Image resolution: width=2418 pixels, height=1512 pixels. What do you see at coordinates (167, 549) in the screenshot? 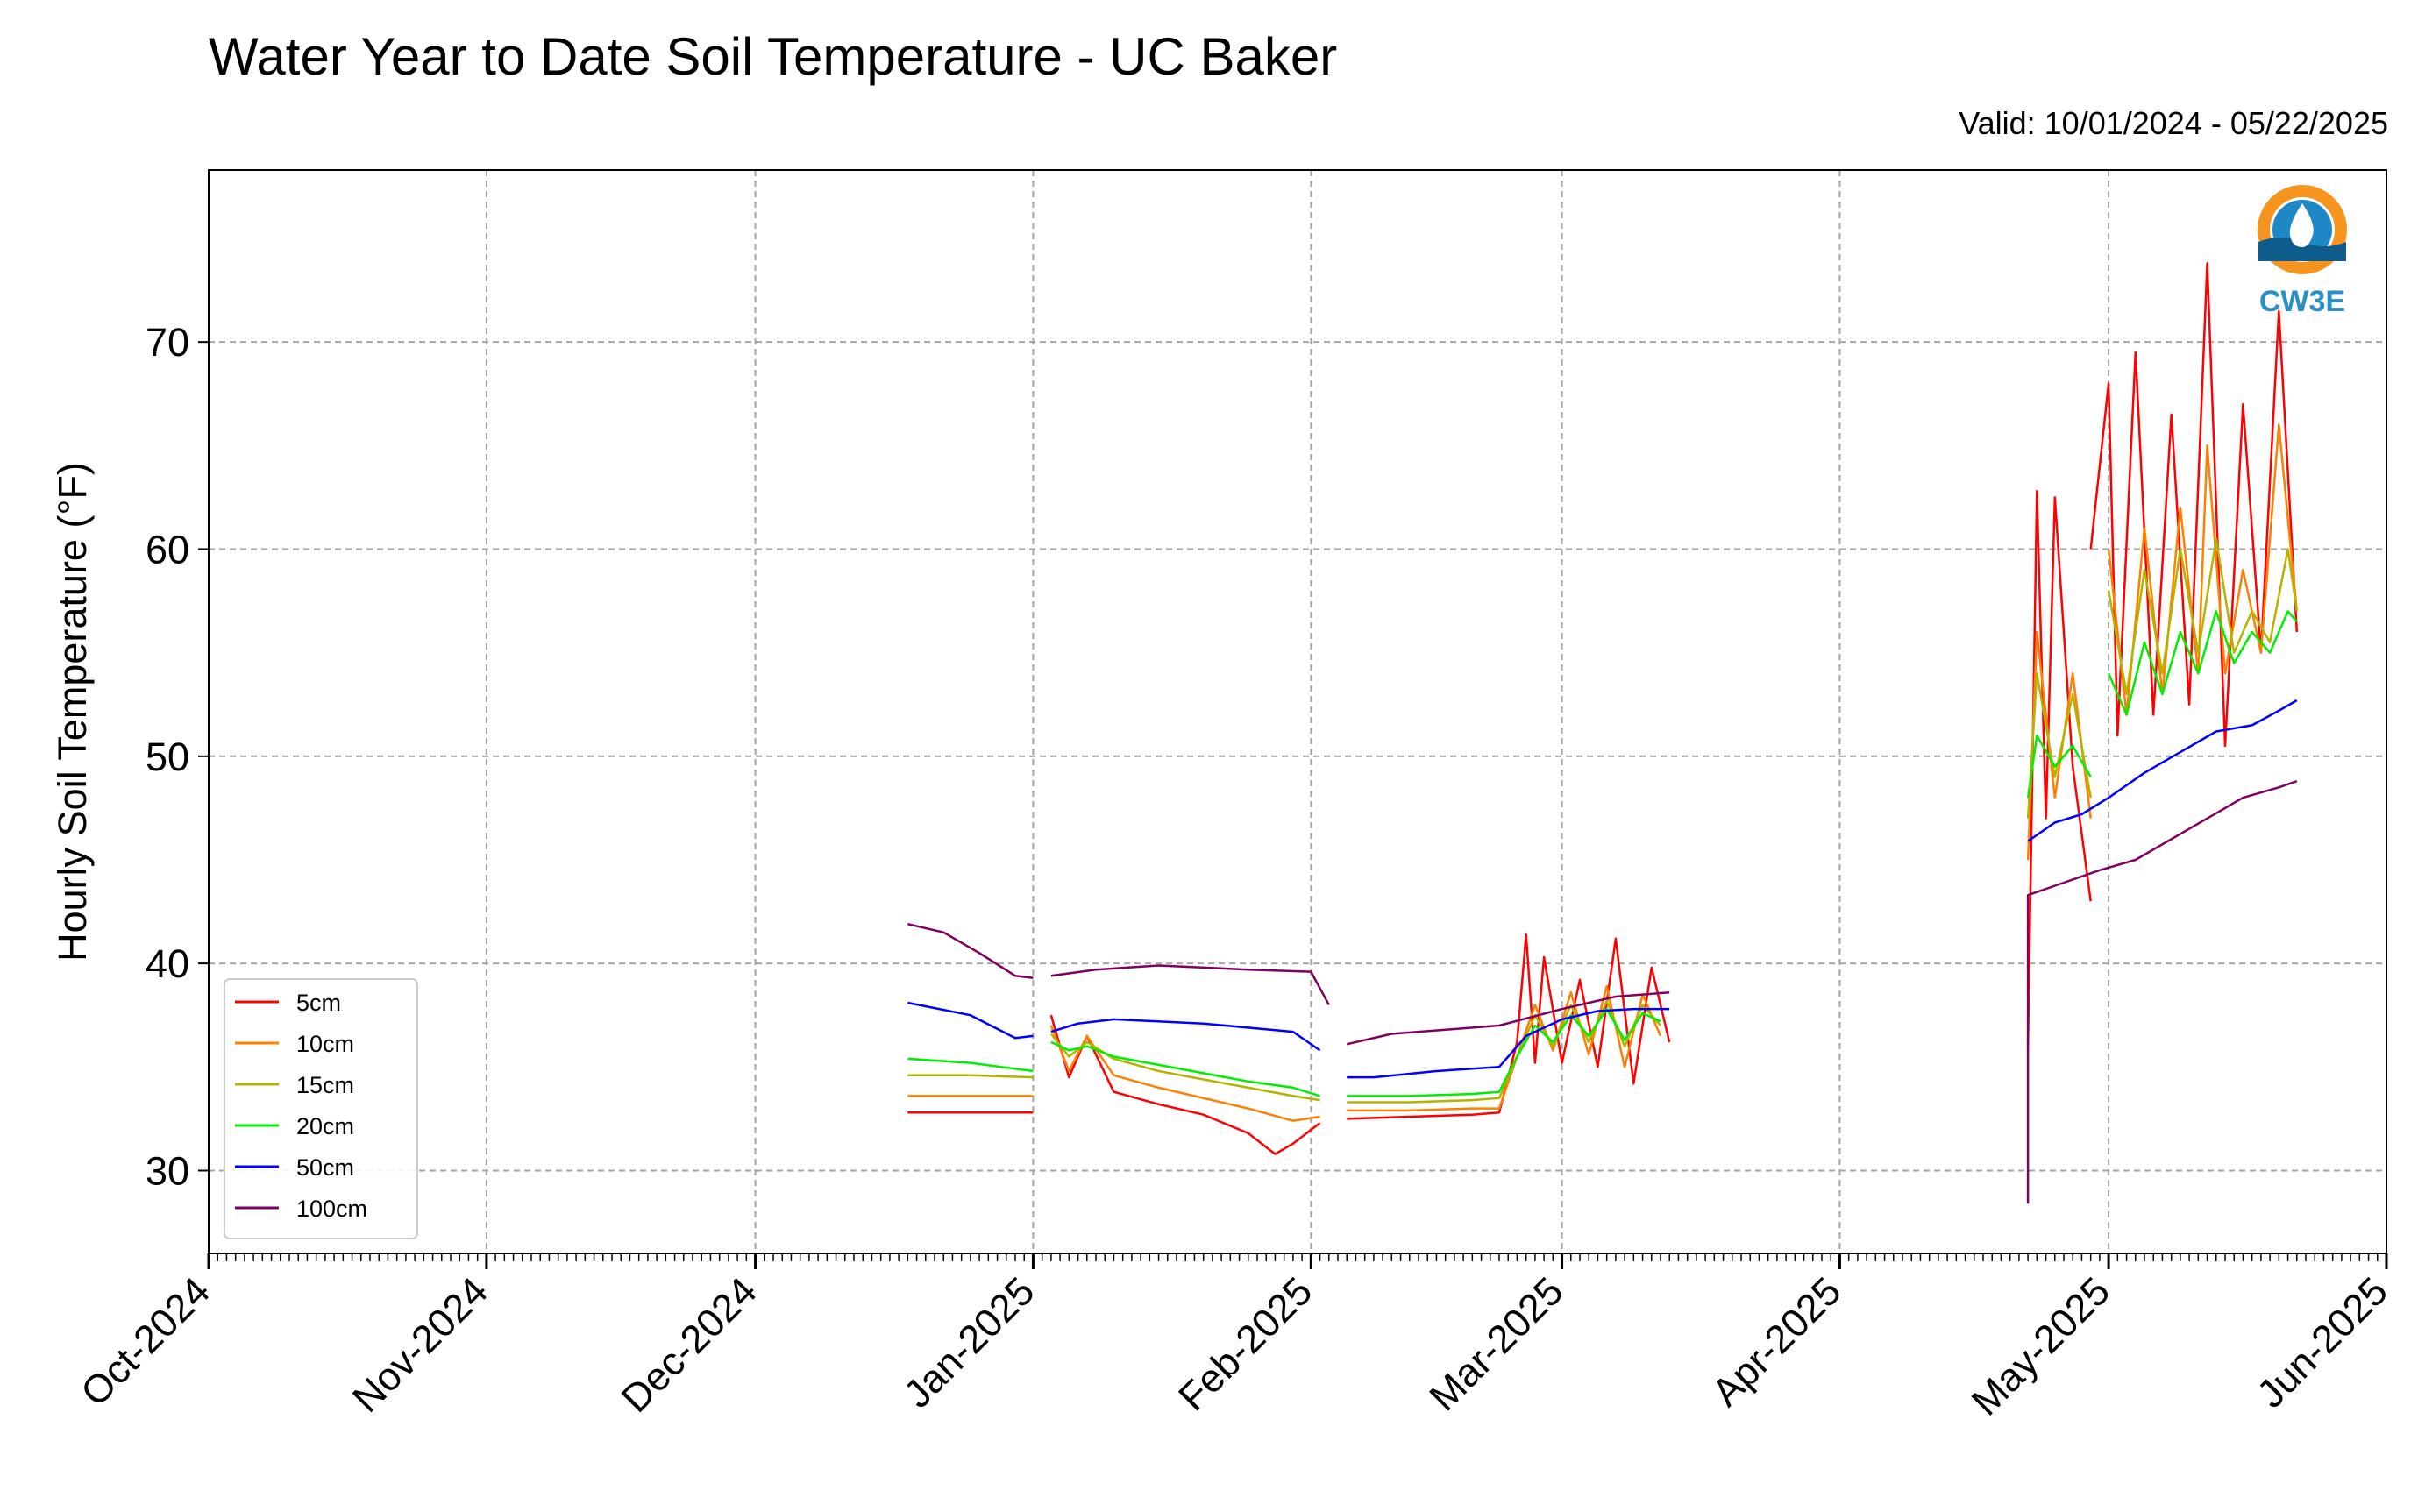
I see `y-tick-label: 60` at bounding box center [167, 549].